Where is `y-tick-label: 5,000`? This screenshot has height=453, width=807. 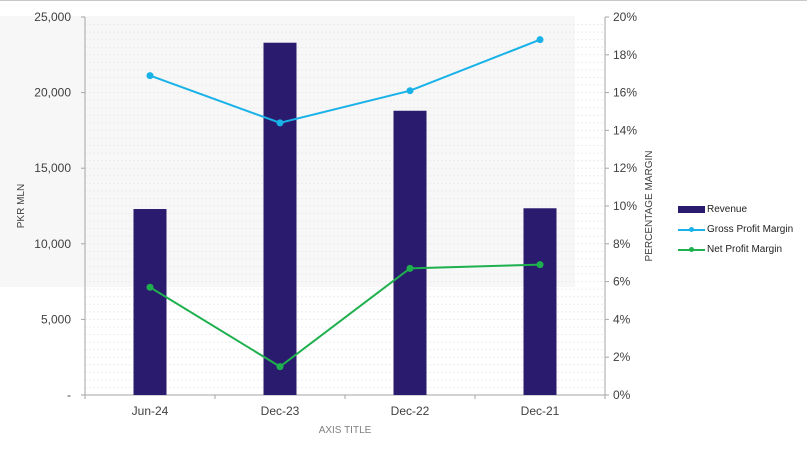 y-tick-label: 5,000 is located at coordinates (56, 319).